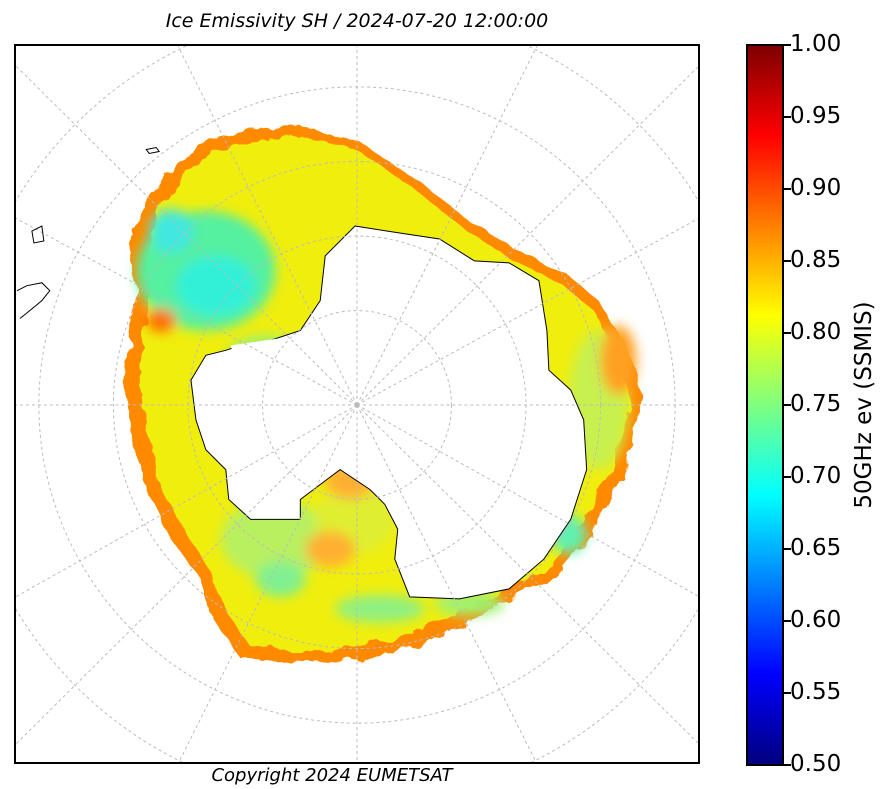 The width and height of the screenshot is (891, 789). I want to click on map-title: Ice Emissivity SH / 2024-07-20 12:00:00, so click(357, 21).